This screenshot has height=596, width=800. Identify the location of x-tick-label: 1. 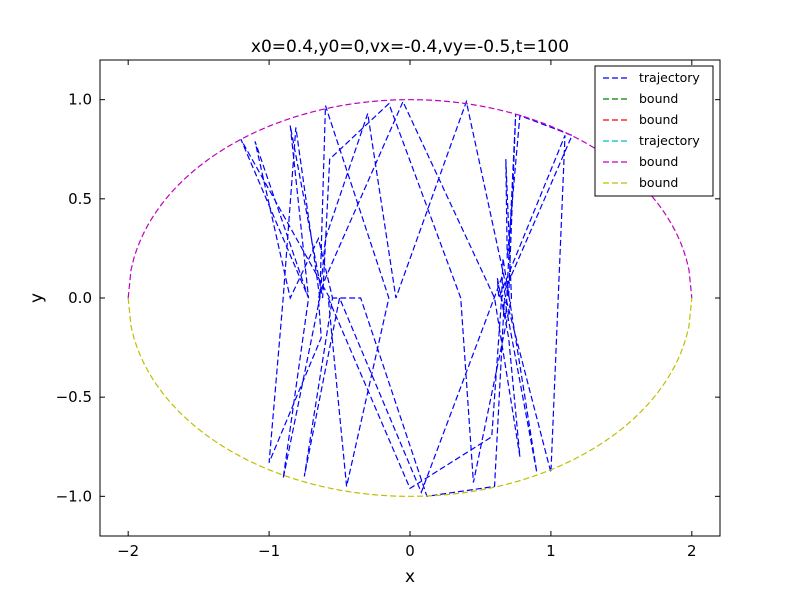
(551, 551).